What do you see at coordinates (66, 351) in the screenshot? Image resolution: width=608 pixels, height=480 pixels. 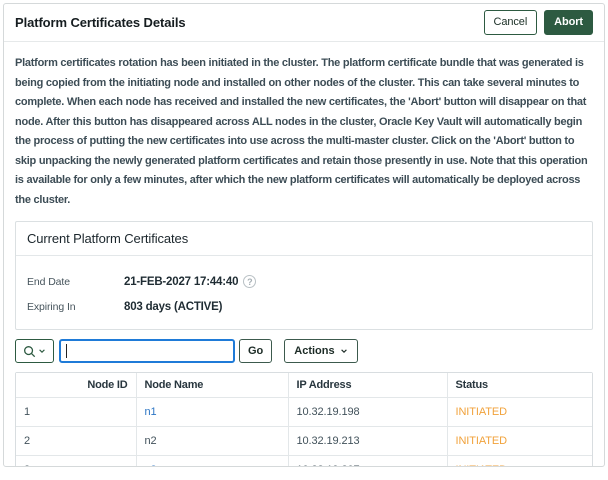 I see `text-caret` at bounding box center [66, 351].